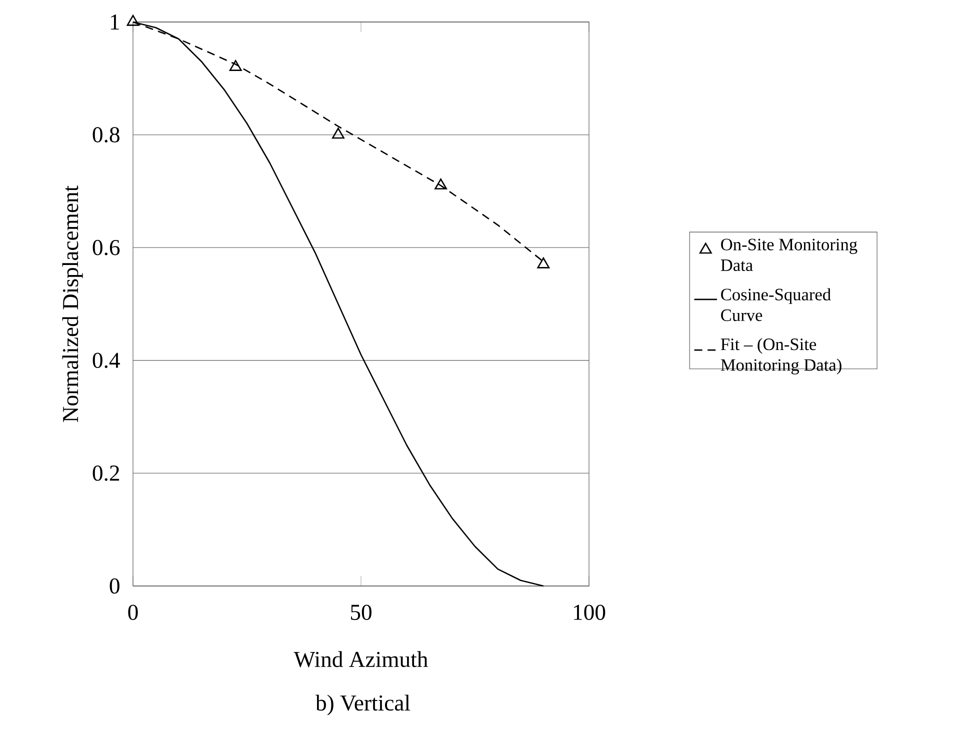 This screenshot has width=966, height=745. What do you see at coordinates (114, 22) in the screenshot?
I see `y-tick-label: 1` at bounding box center [114, 22].